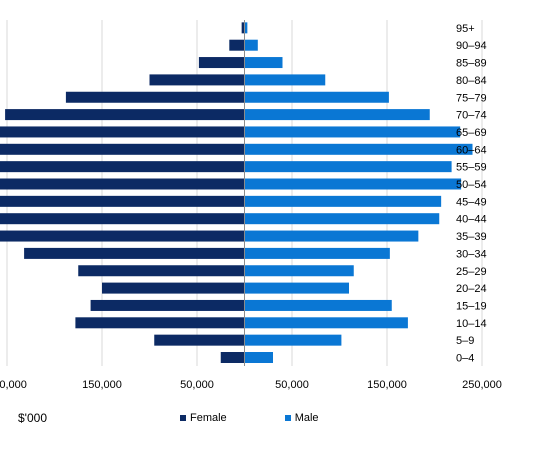 The image size is (538, 459). Describe the element at coordinates (465, 29) in the screenshot. I see `category-label-19: 95+` at that location.